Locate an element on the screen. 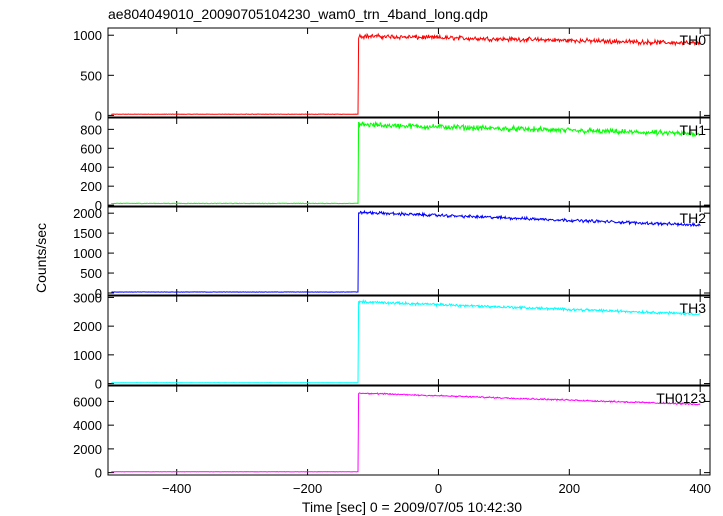  x-tick-label: −200 is located at coordinates (307, 488).